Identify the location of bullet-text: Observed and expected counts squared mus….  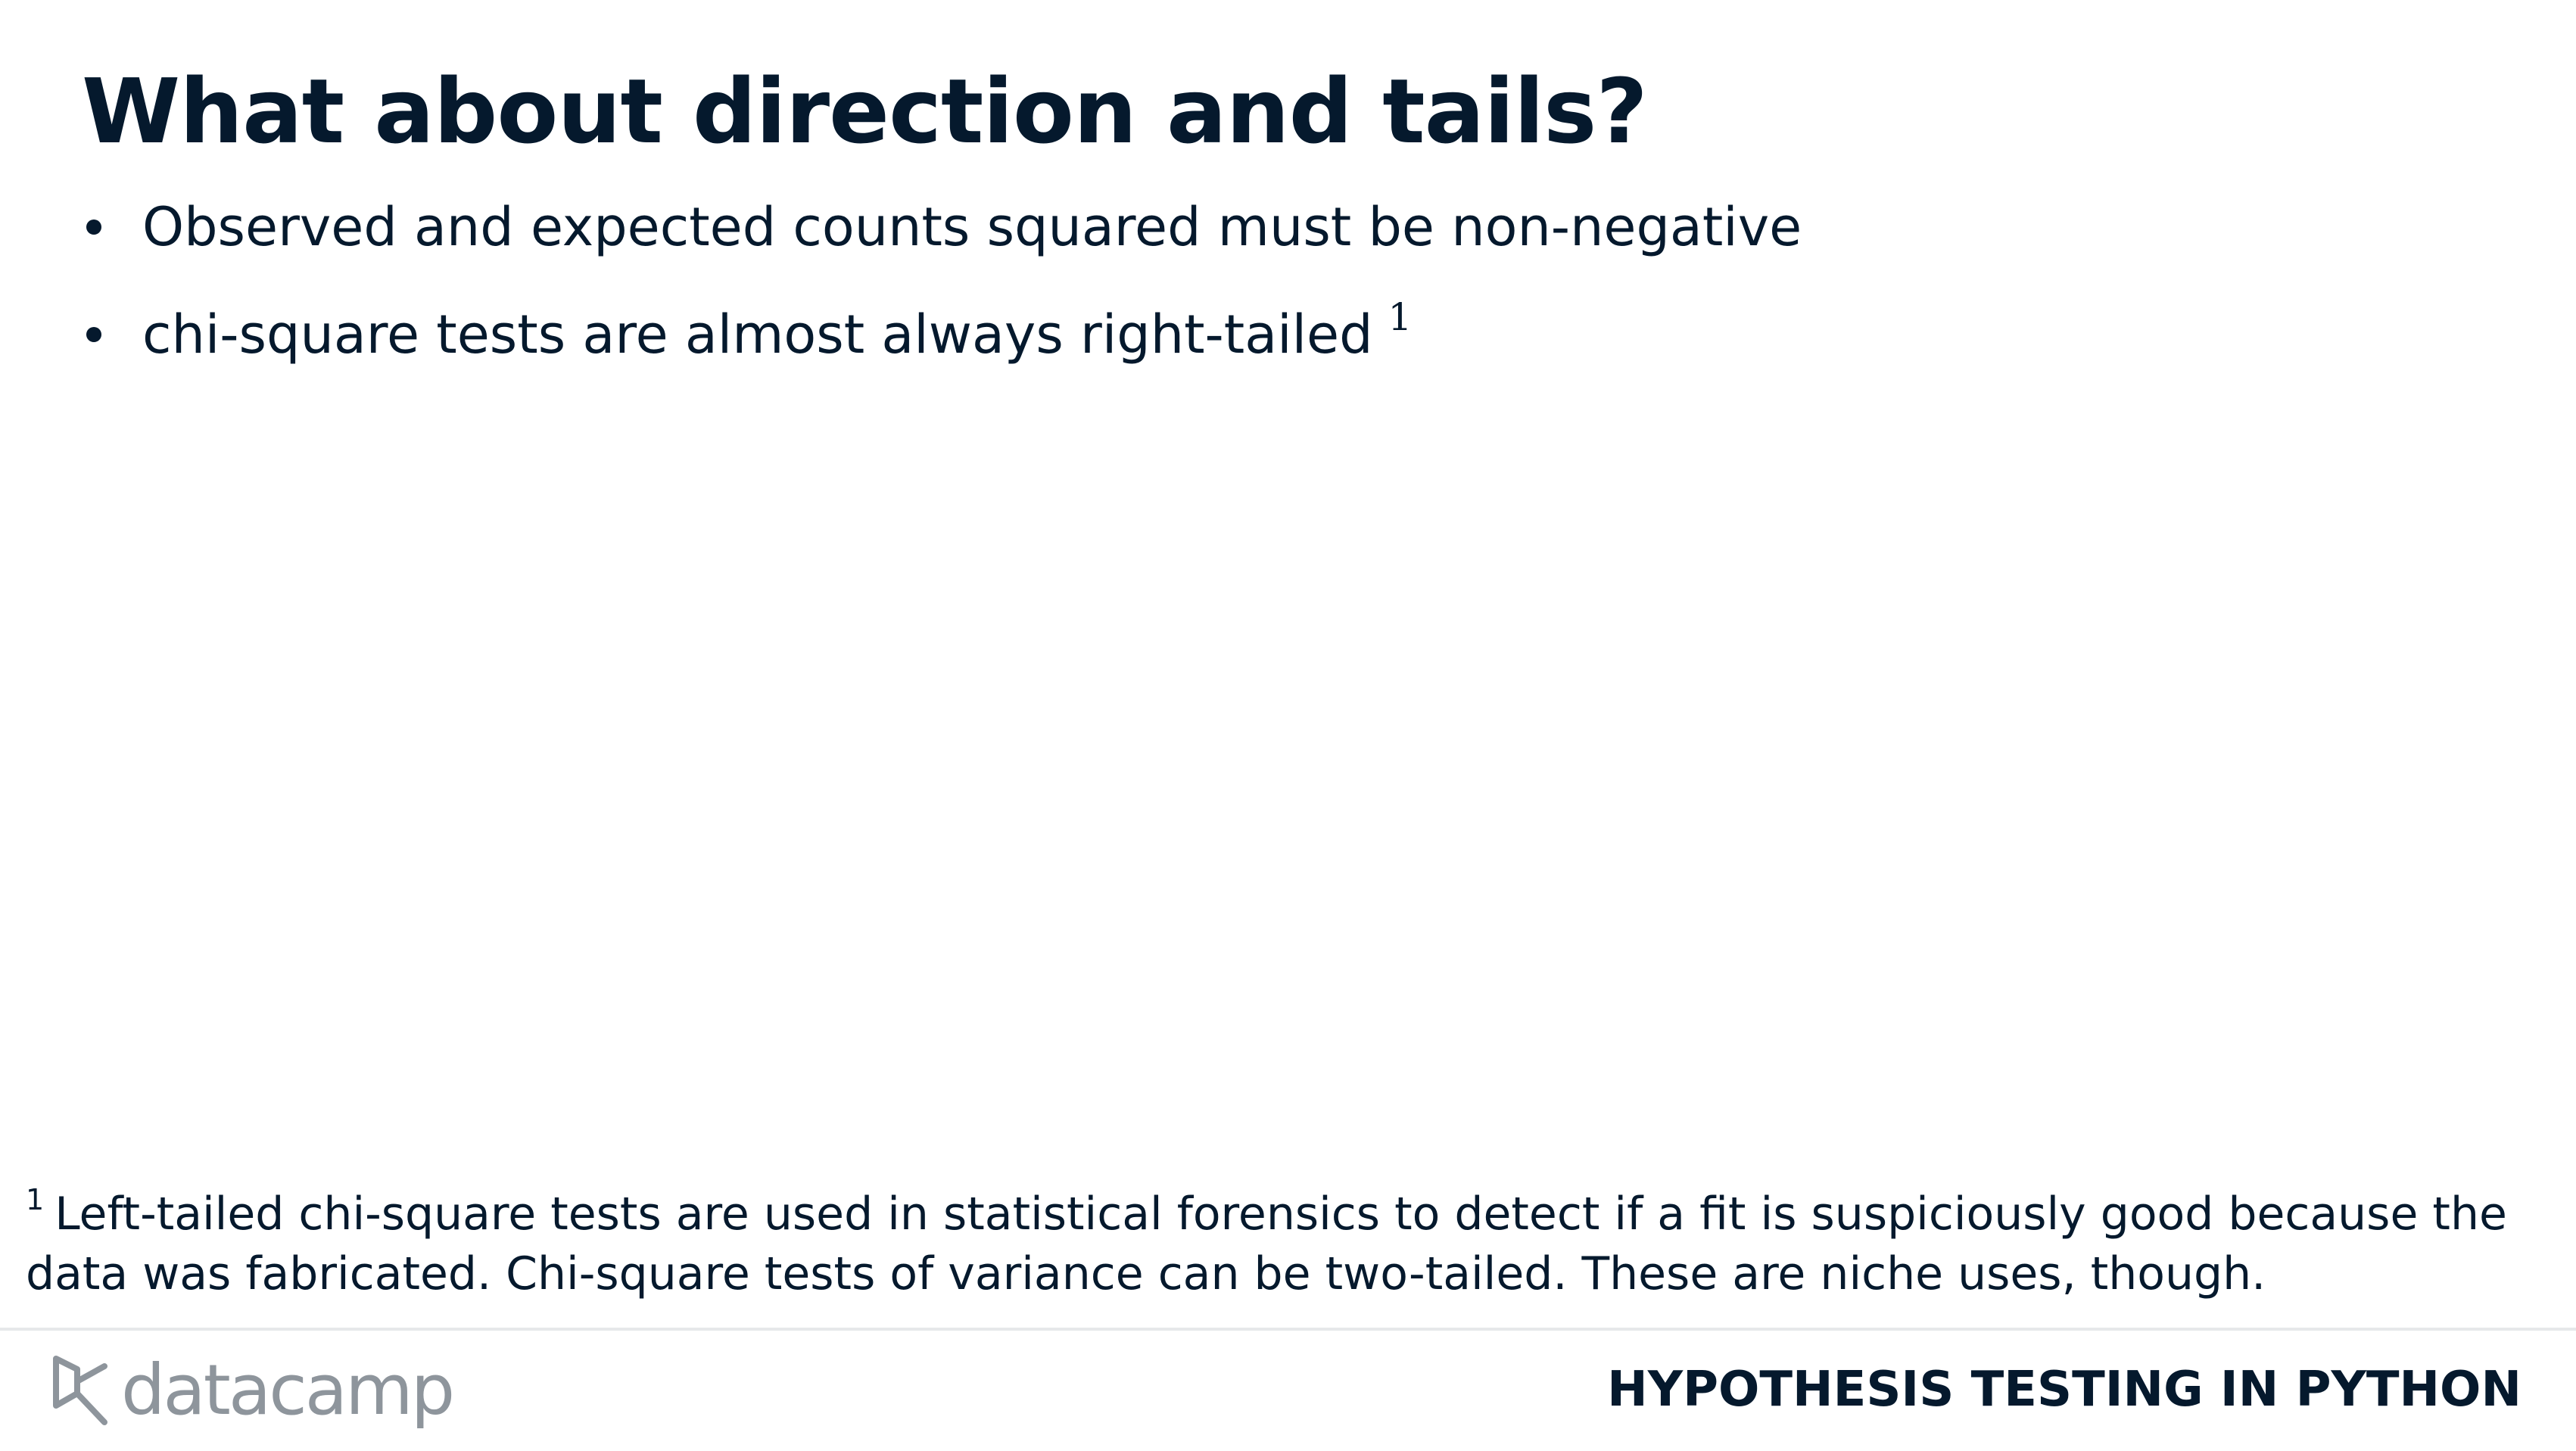
(972, 227).